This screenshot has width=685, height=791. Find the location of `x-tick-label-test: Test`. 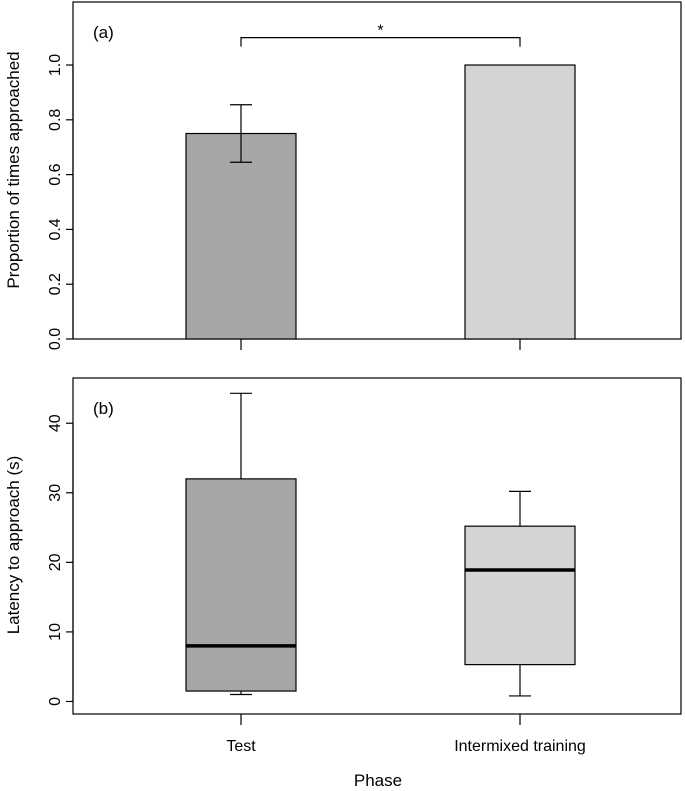

x-tick-label-test: Test is located at coordinates (241, 746).